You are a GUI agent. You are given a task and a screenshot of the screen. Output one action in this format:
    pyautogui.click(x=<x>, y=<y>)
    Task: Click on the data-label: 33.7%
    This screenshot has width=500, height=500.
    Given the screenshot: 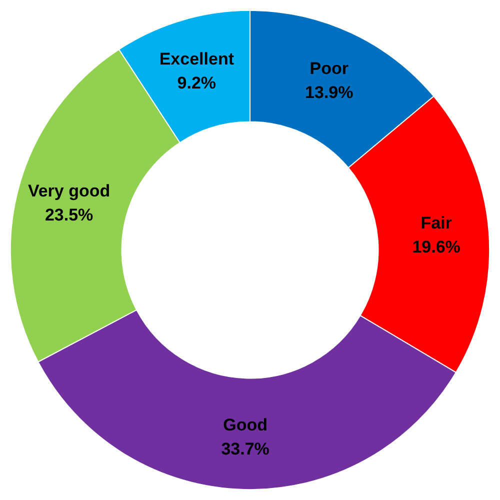 What is the action you would take?
    pyautogui.click(x=245, y=448)
    